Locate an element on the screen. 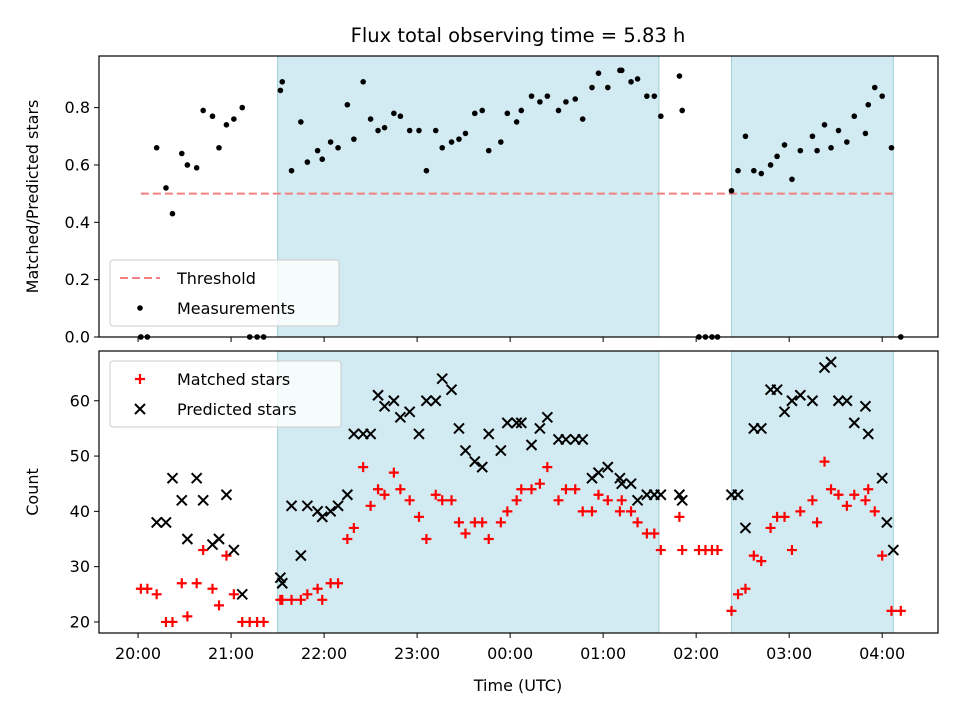 The width and height of the screenshot is (960, 720). y-tick-label: 0.4 is located at coordinates (77, 222).